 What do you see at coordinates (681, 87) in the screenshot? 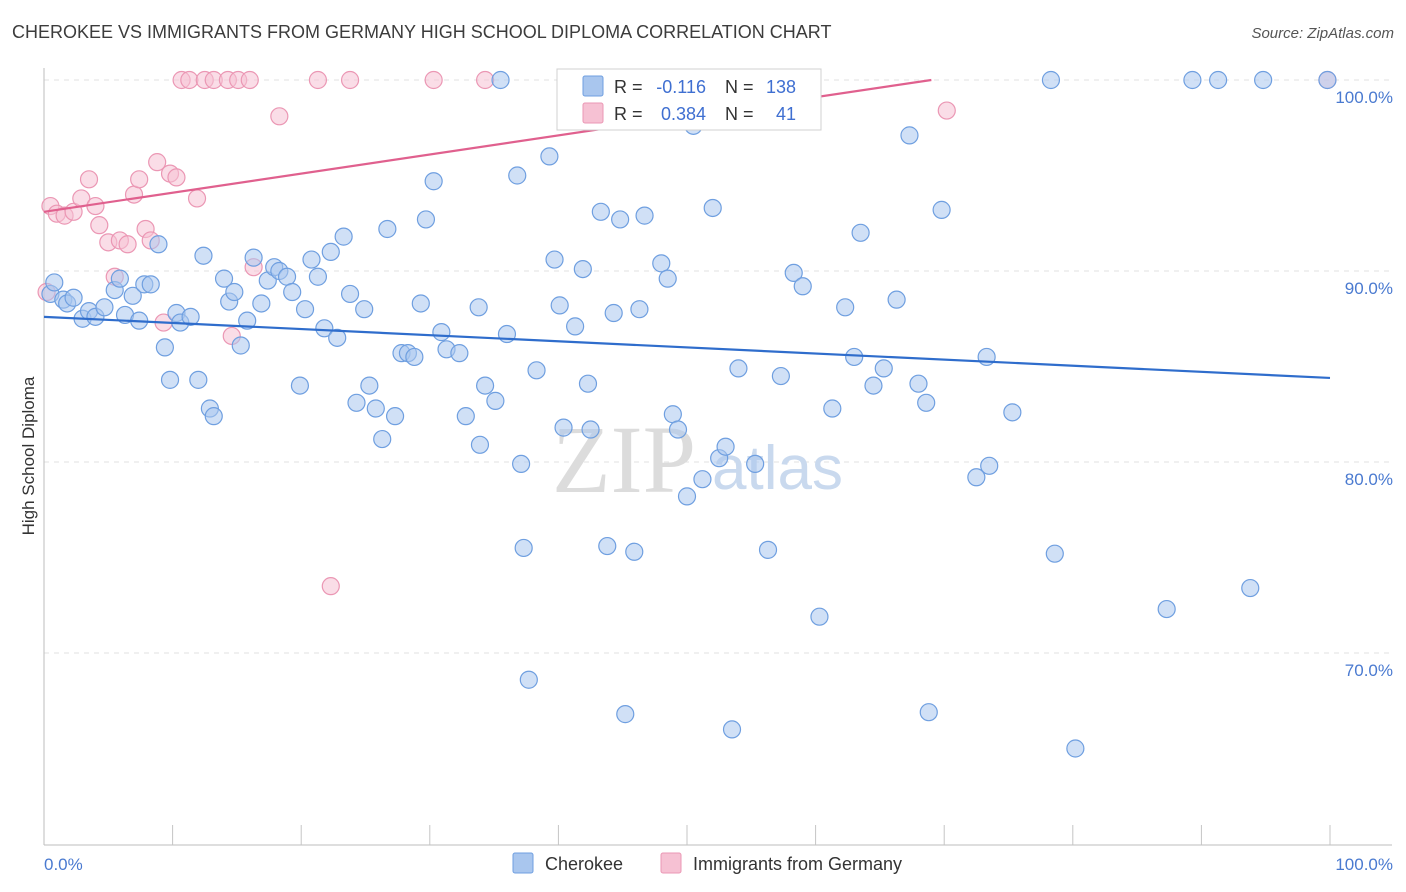
I see `stats-r-value-cherokee: -0.116` at bounding box center [681, 87].